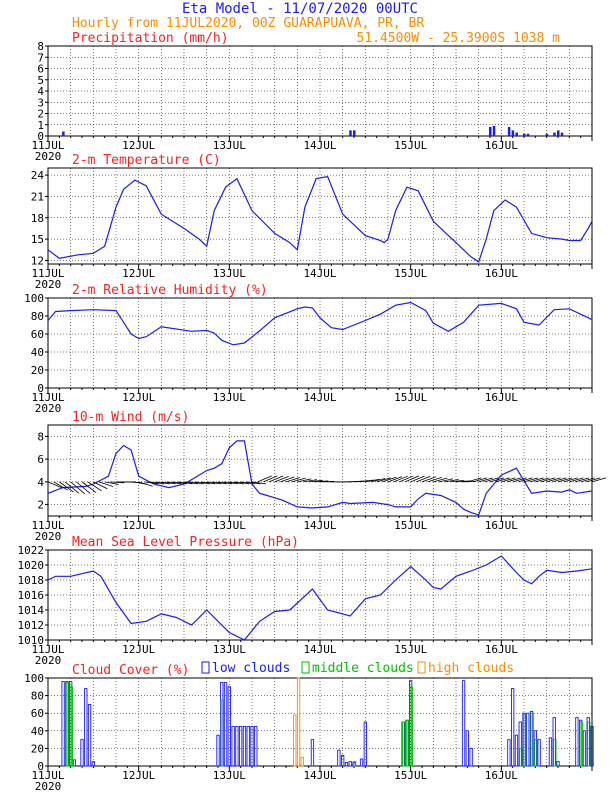 The height and width of the screenshot is (792, 612). Describe the element at coordinates (40, 91) in the screenshot. I see `y-tick-label: 4` at that location.